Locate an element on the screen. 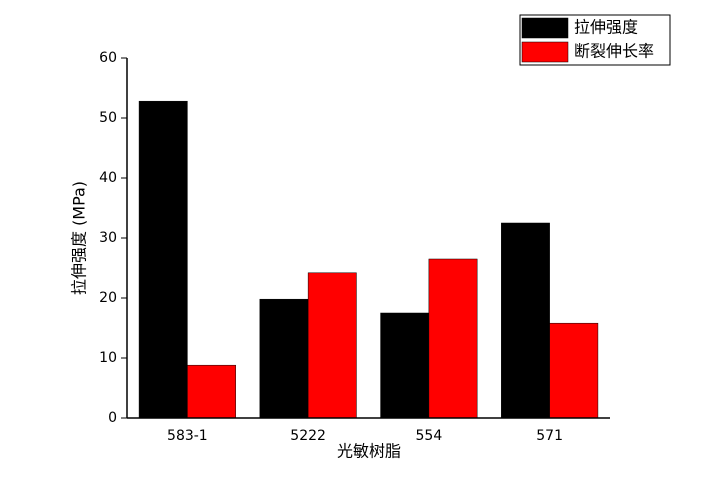 The width and height of the screenshot is (709, 501). legend-label: 断裂伸长率 is located at coordinates (614, 51).